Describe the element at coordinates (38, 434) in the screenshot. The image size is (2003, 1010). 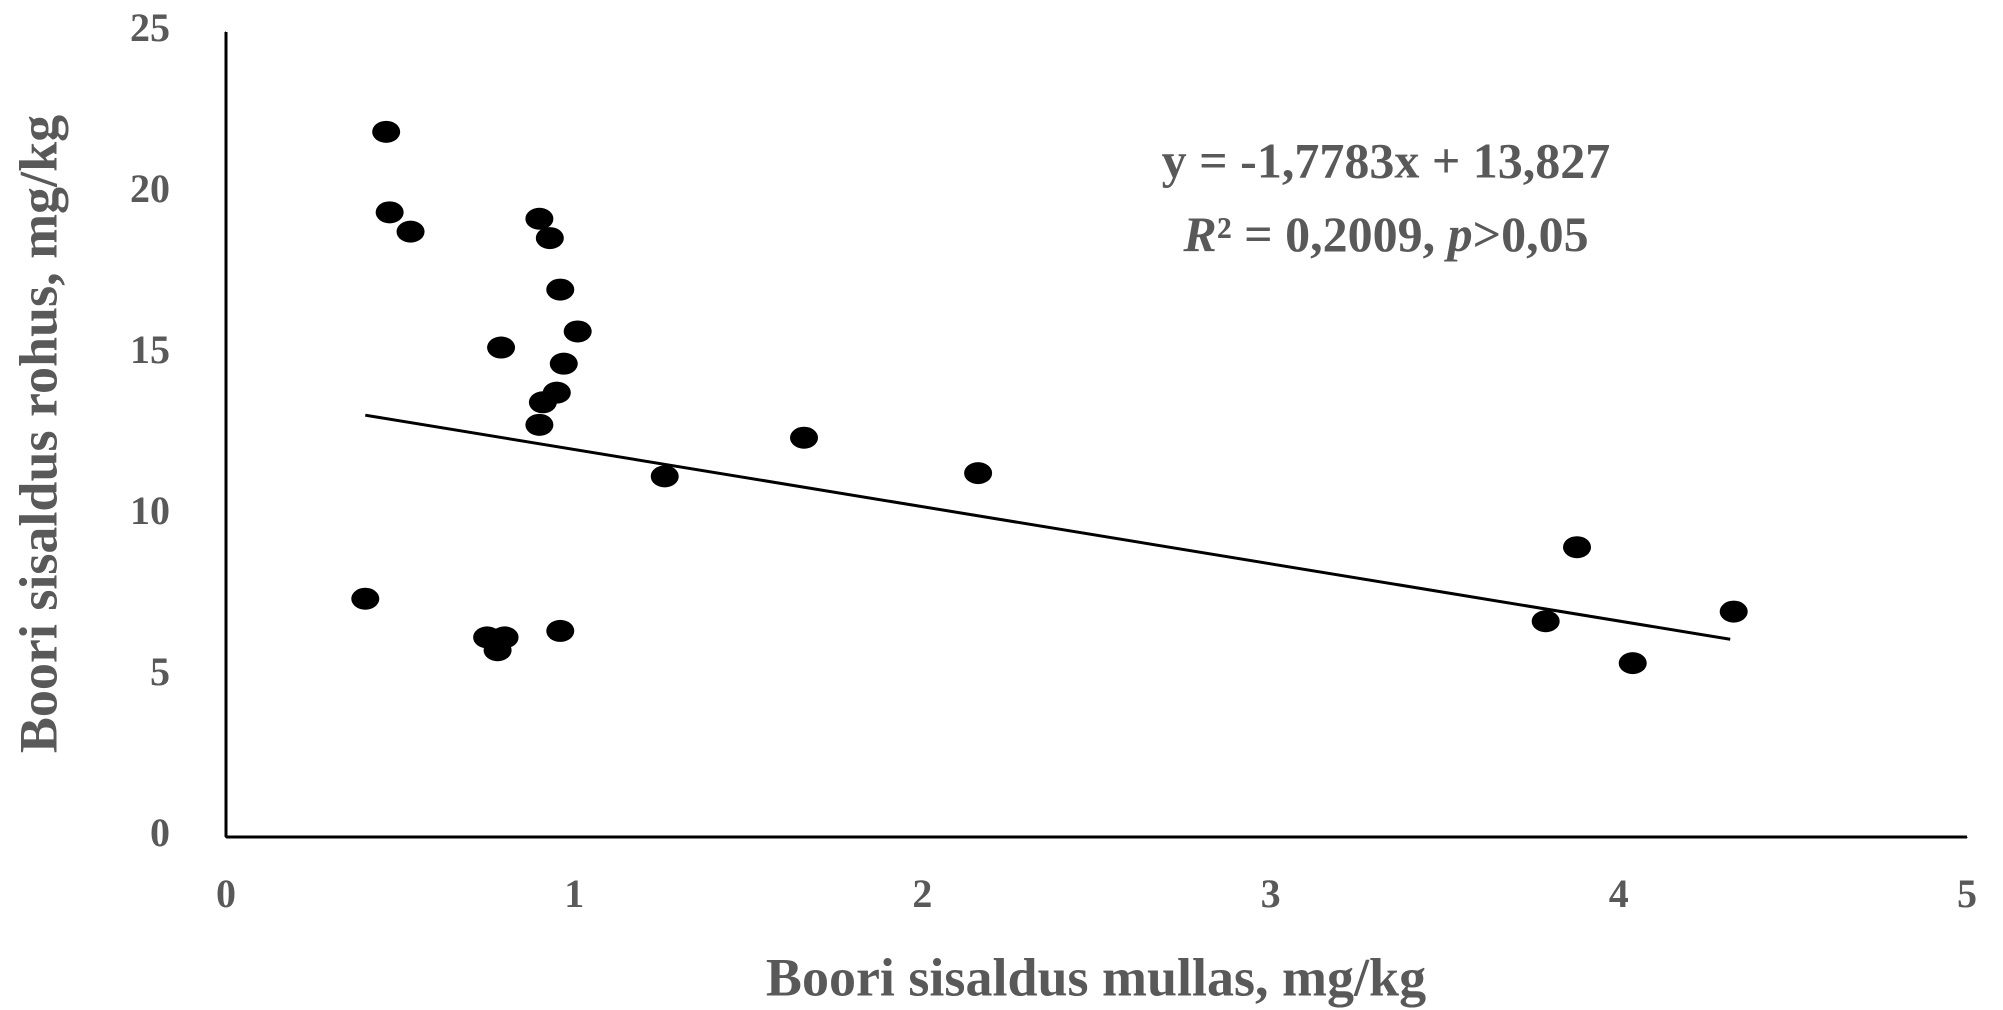
I see `y-axis-title: Boori sisaldus rohus, mg/kg` at that location.